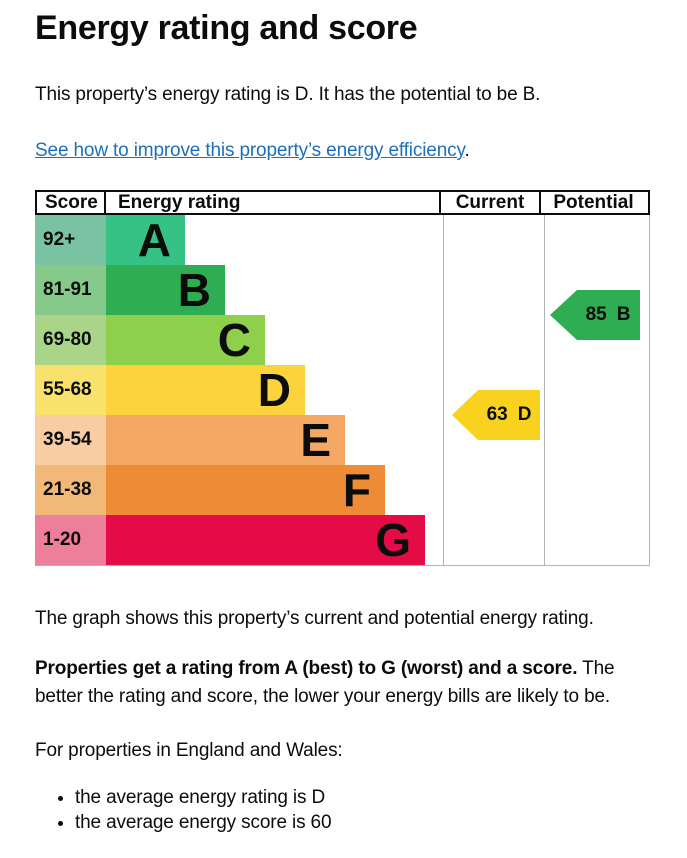 The height and width of the screenshot is (858, 687). What do you see at coordinates (342, 290) in the screenshot?
I see `band-row-b: 81-91 B` at bounding box center [342, 290].